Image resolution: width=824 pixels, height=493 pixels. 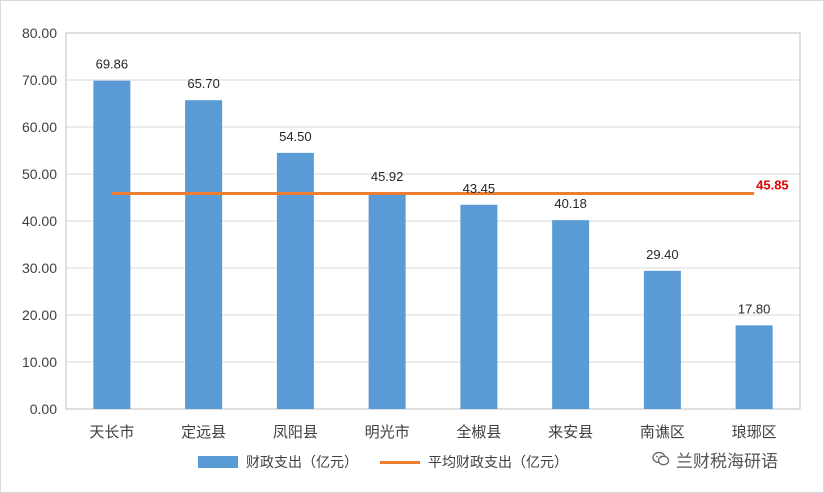 What do you see at coordinates (295, 136) in the screenshot?
I see `data-label: 54.50` at bounding box center [295, 136].